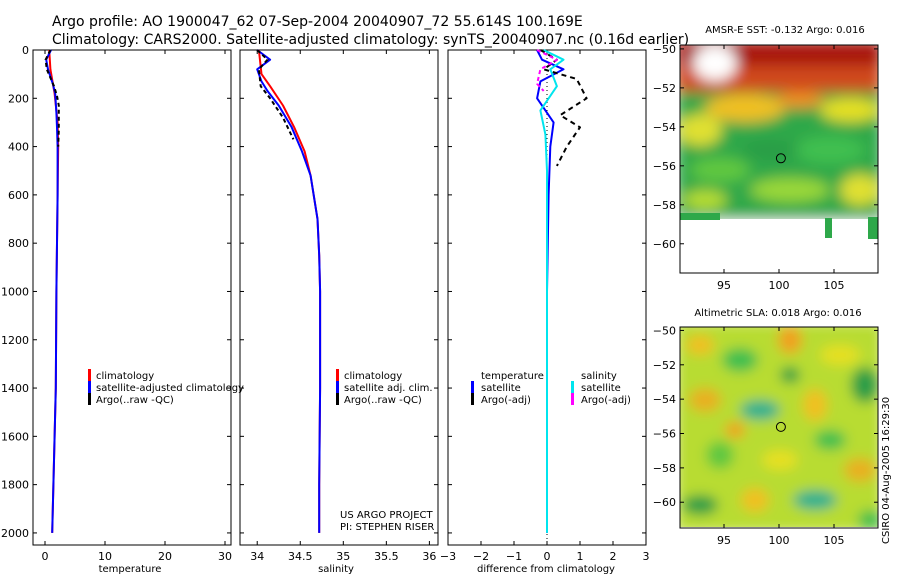  I want to click on x-tick-label: 10, so click(105, 556).